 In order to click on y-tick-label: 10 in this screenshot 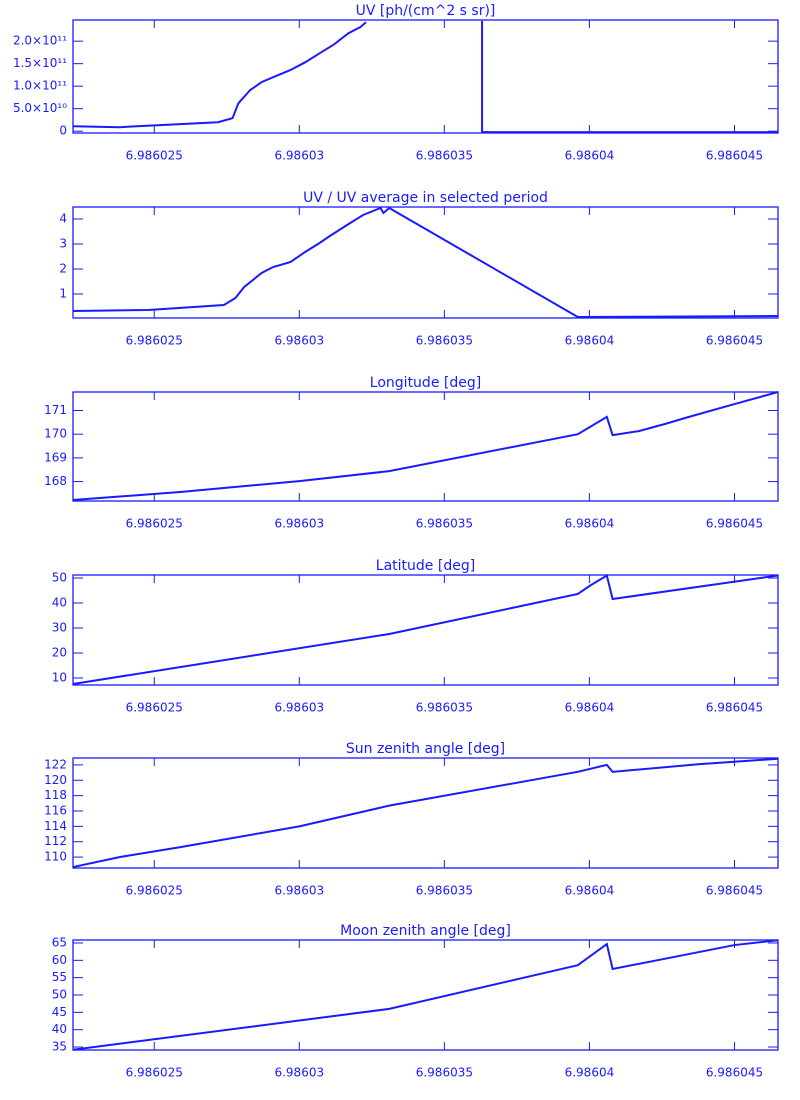, I will do `click(59, 678)`.